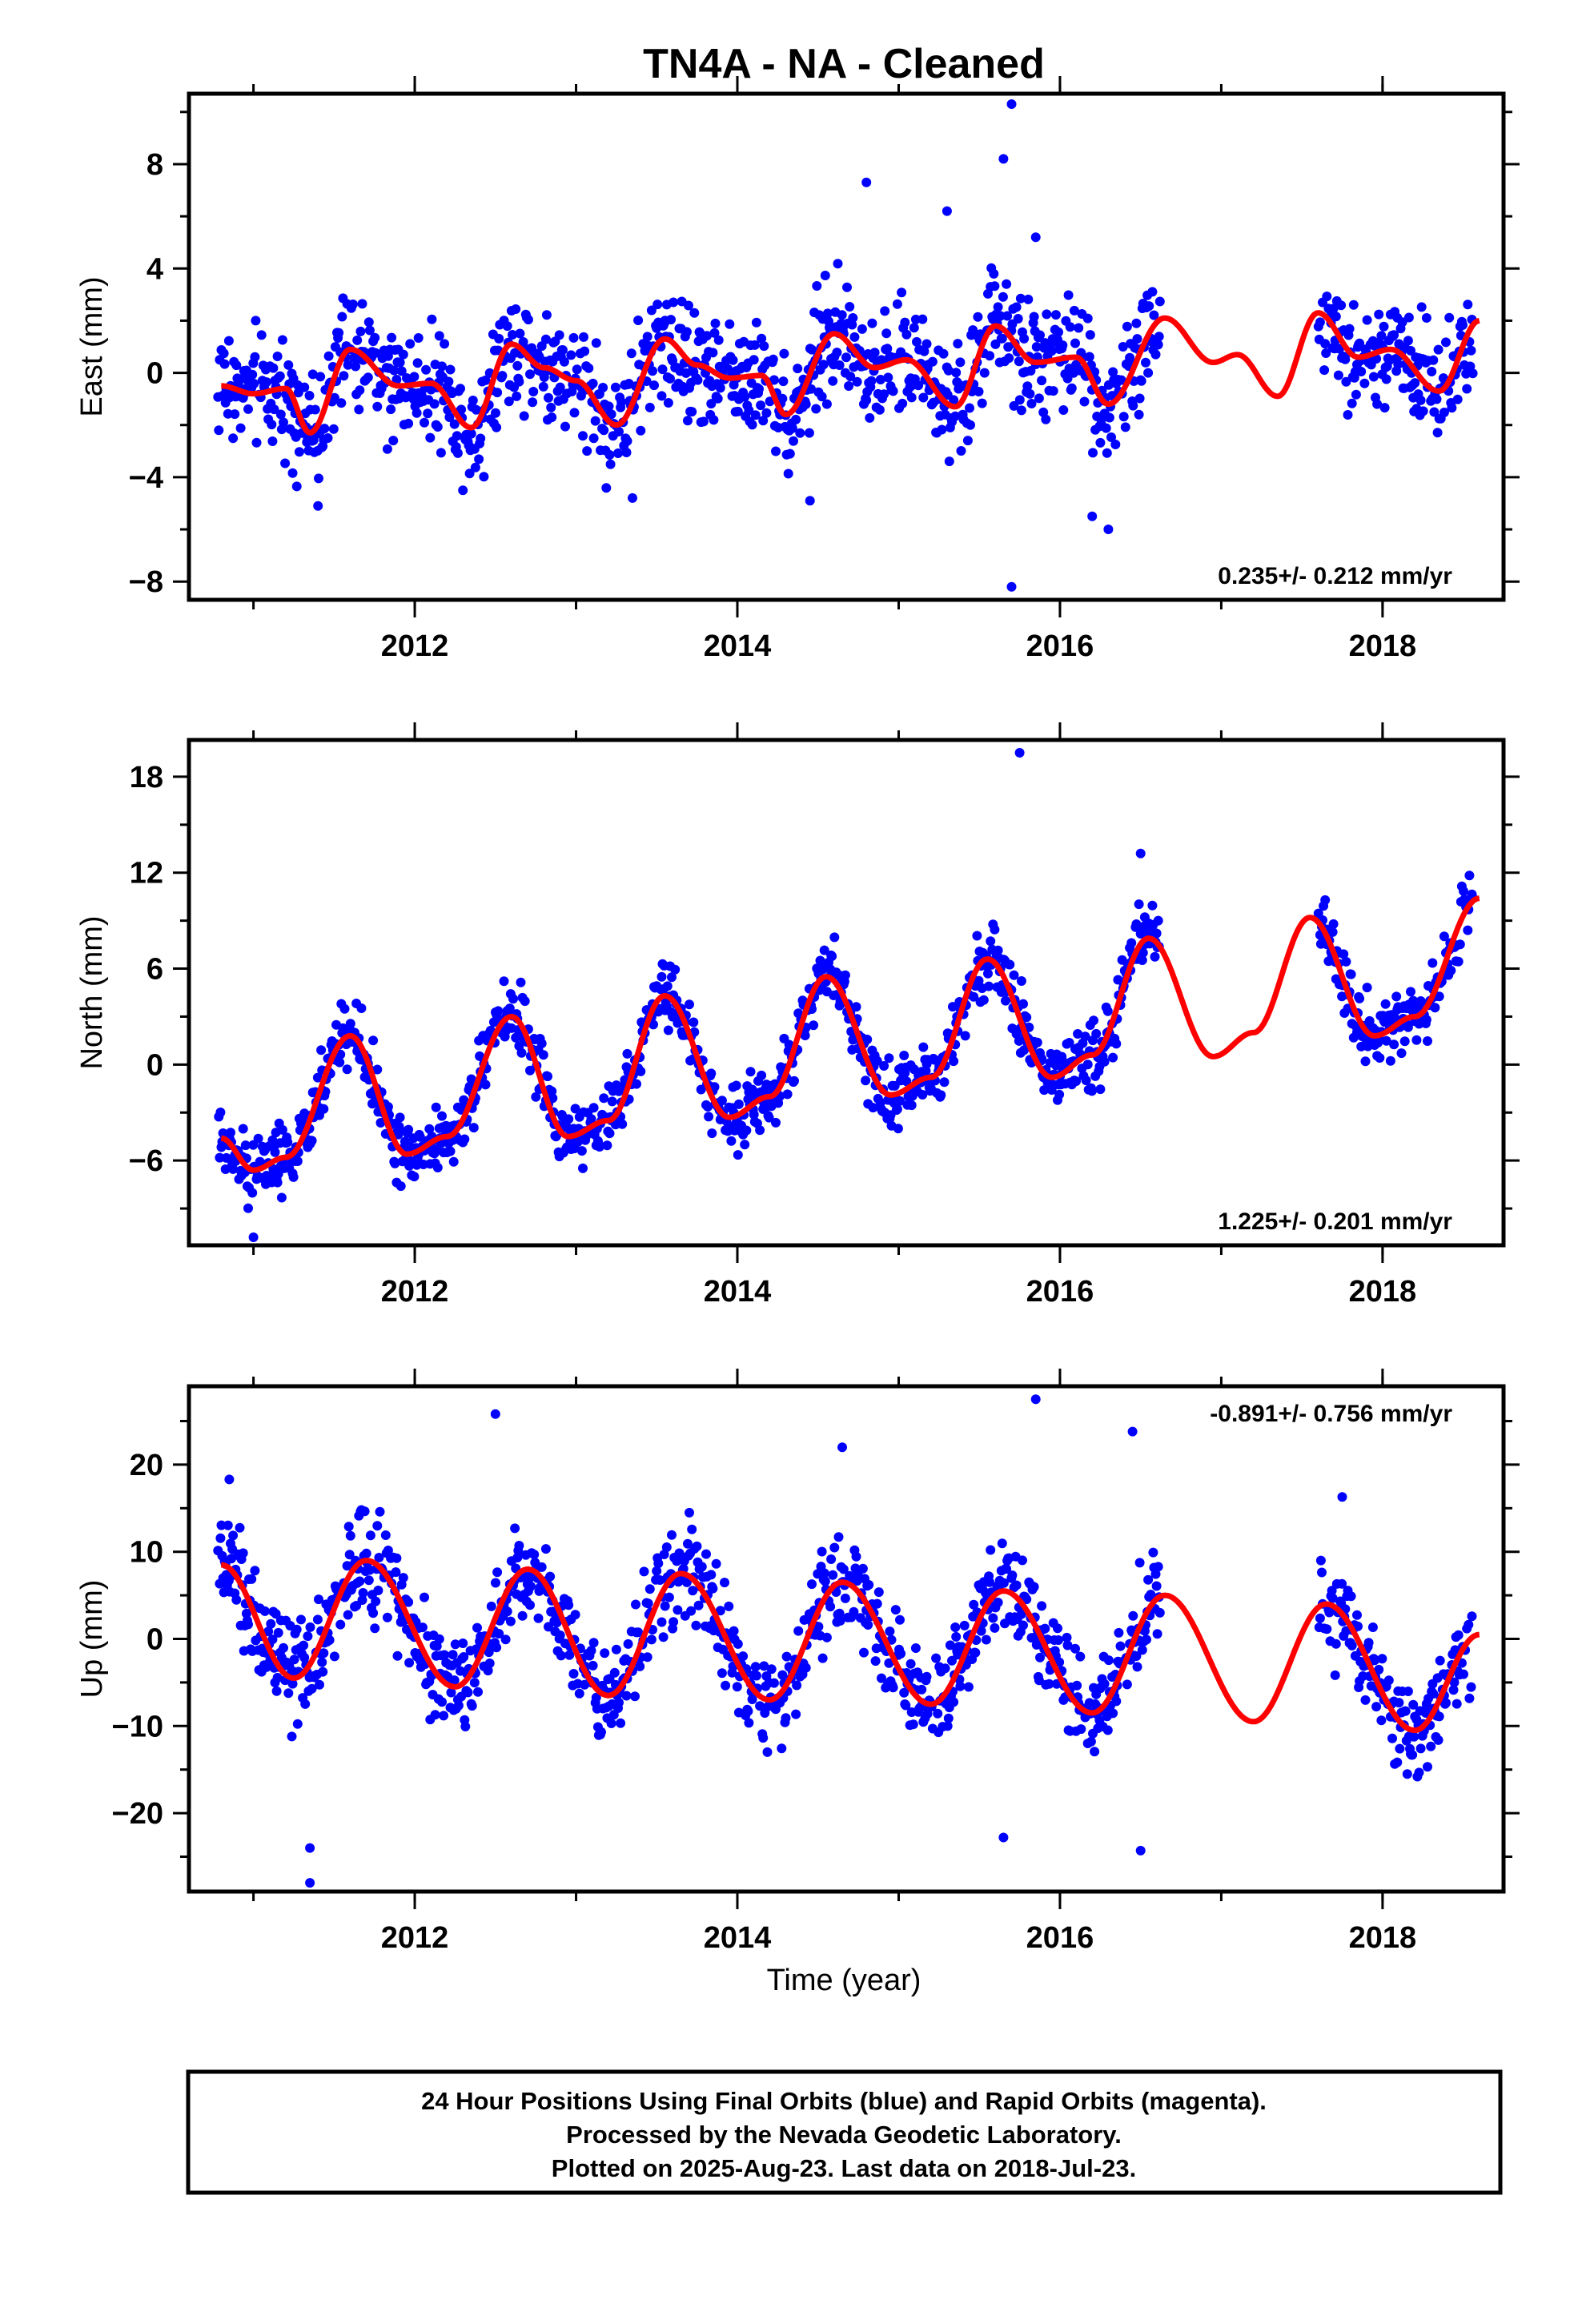 This screenshot has width=1582, height=2324. What do you see at coordinates (738, 1292) in the screenshot?
I see `x-tick-label: 2014` at bounding box center [738, 1292].